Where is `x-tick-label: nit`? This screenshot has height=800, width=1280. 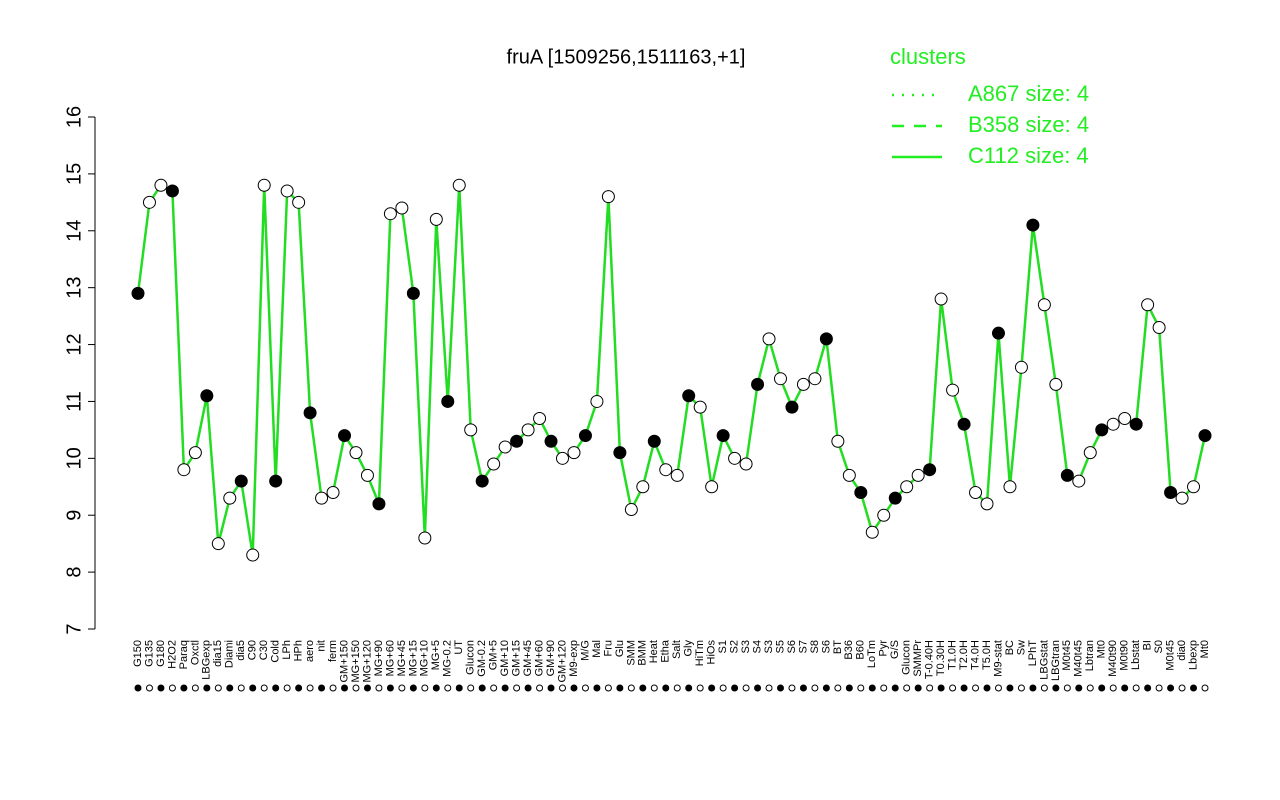
x-tick-label: nit is located at coordinates (321, 646).